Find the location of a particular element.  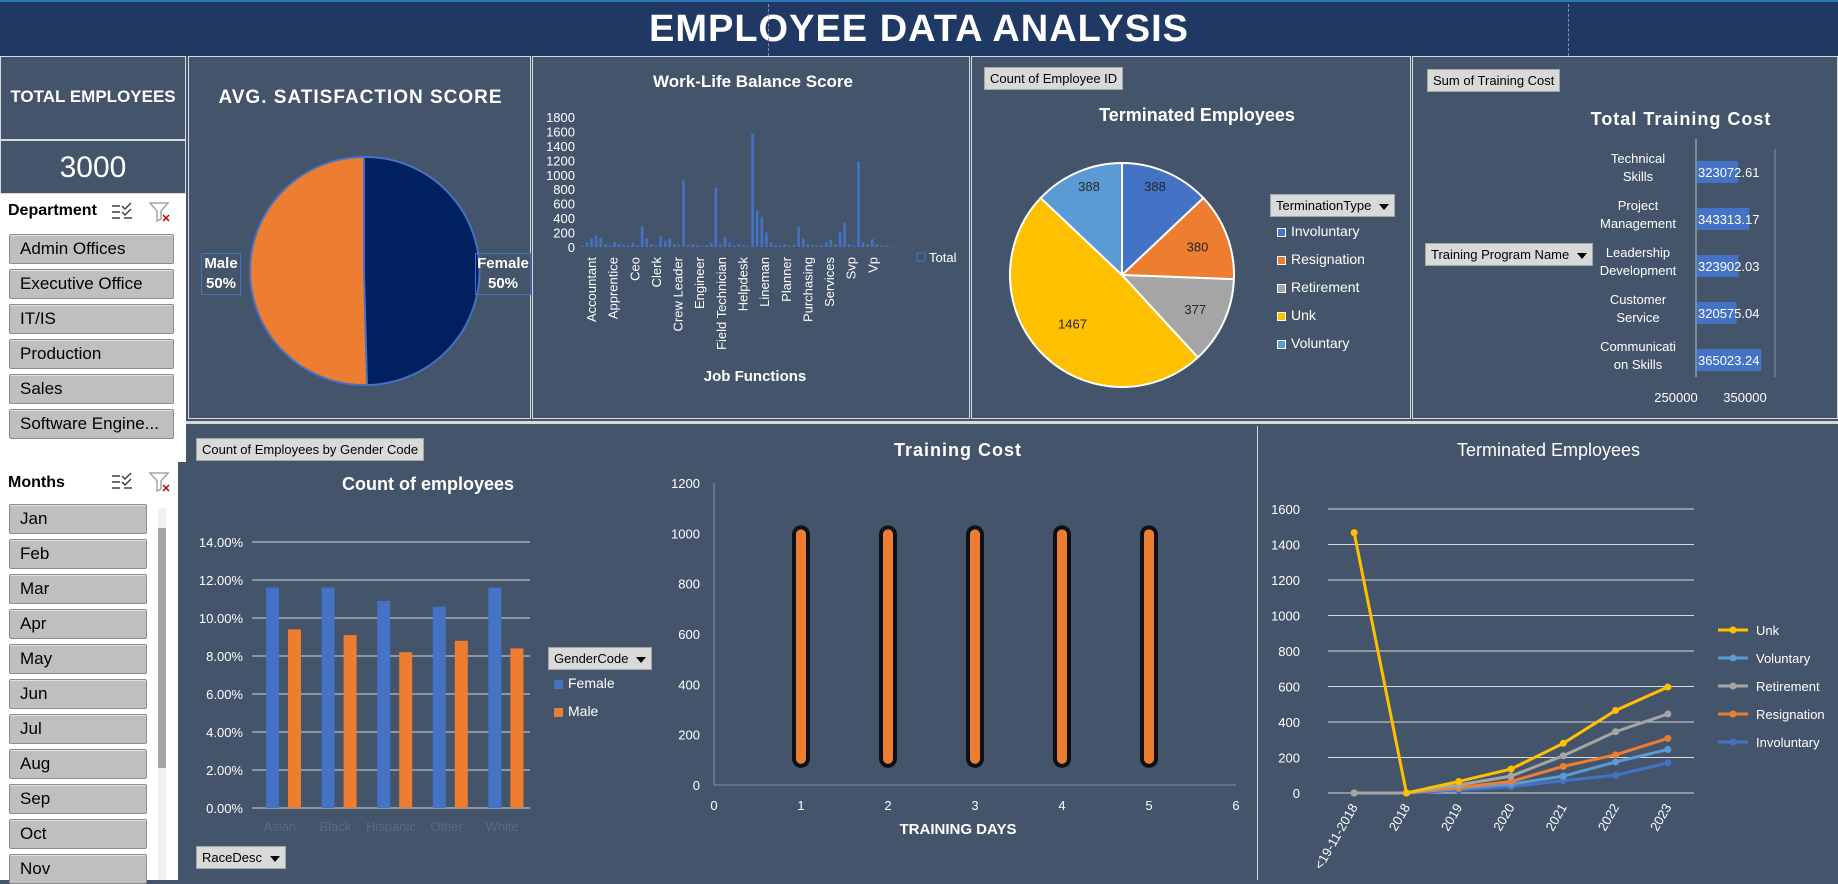

legend-item: Resignation is located at coordinates (1321, 259).